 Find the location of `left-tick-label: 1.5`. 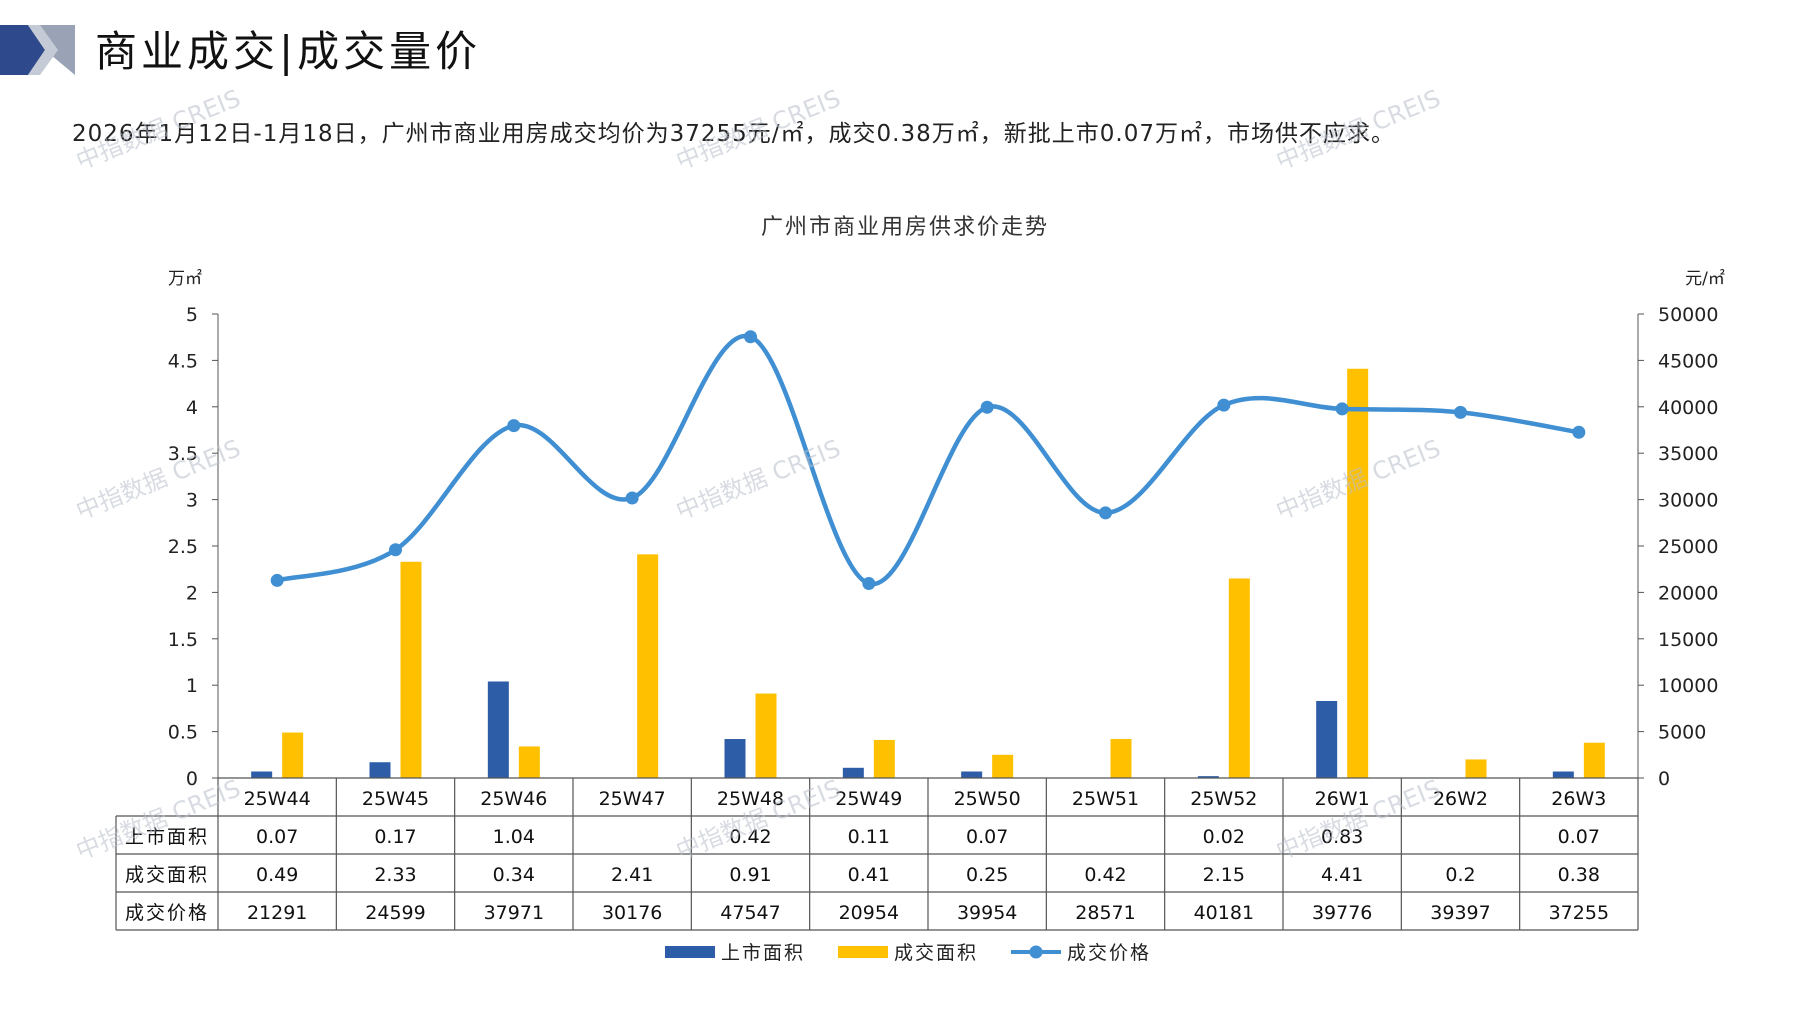

left-tick-label: 1.5 is located at coordinates (183, 640).